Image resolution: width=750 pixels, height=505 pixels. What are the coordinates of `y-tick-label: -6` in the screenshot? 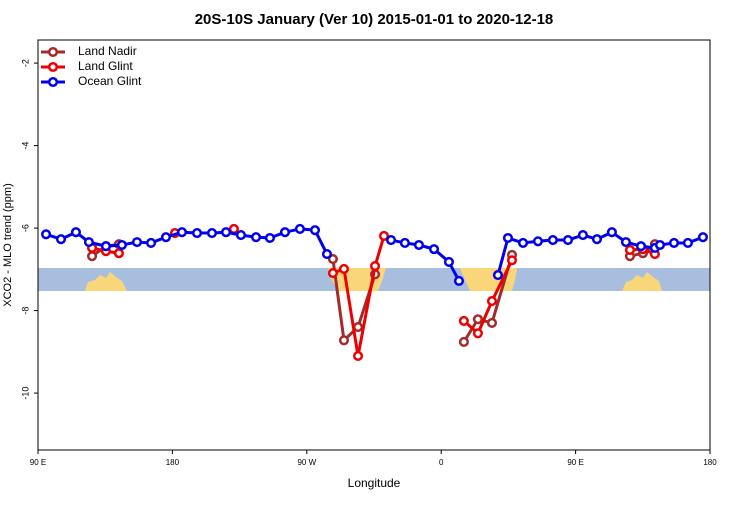 It's located at (25, 228).